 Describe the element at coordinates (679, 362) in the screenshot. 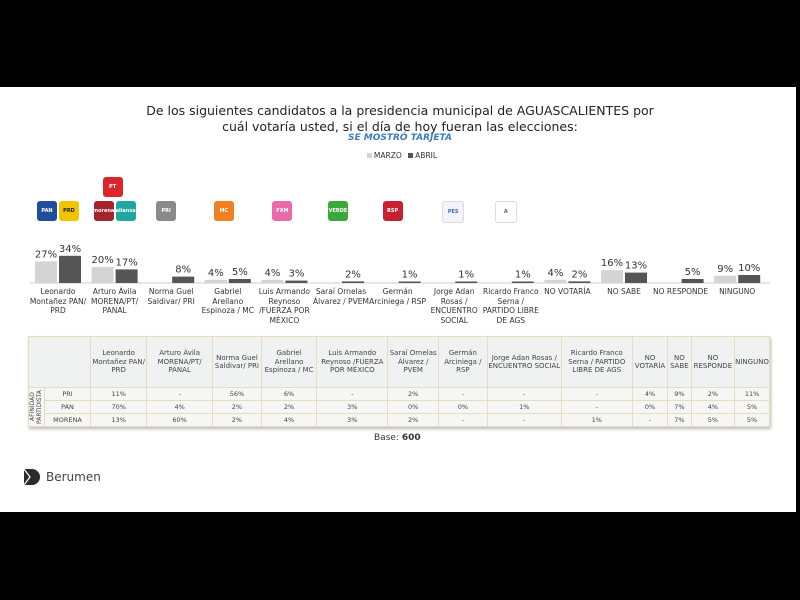

I see `column-header: NO SABE` at that location.